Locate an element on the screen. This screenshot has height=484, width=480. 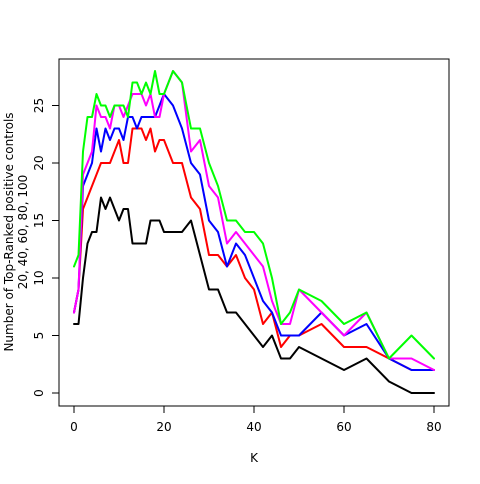
y-tick-label: 20 is located at coordinates (39, 162).